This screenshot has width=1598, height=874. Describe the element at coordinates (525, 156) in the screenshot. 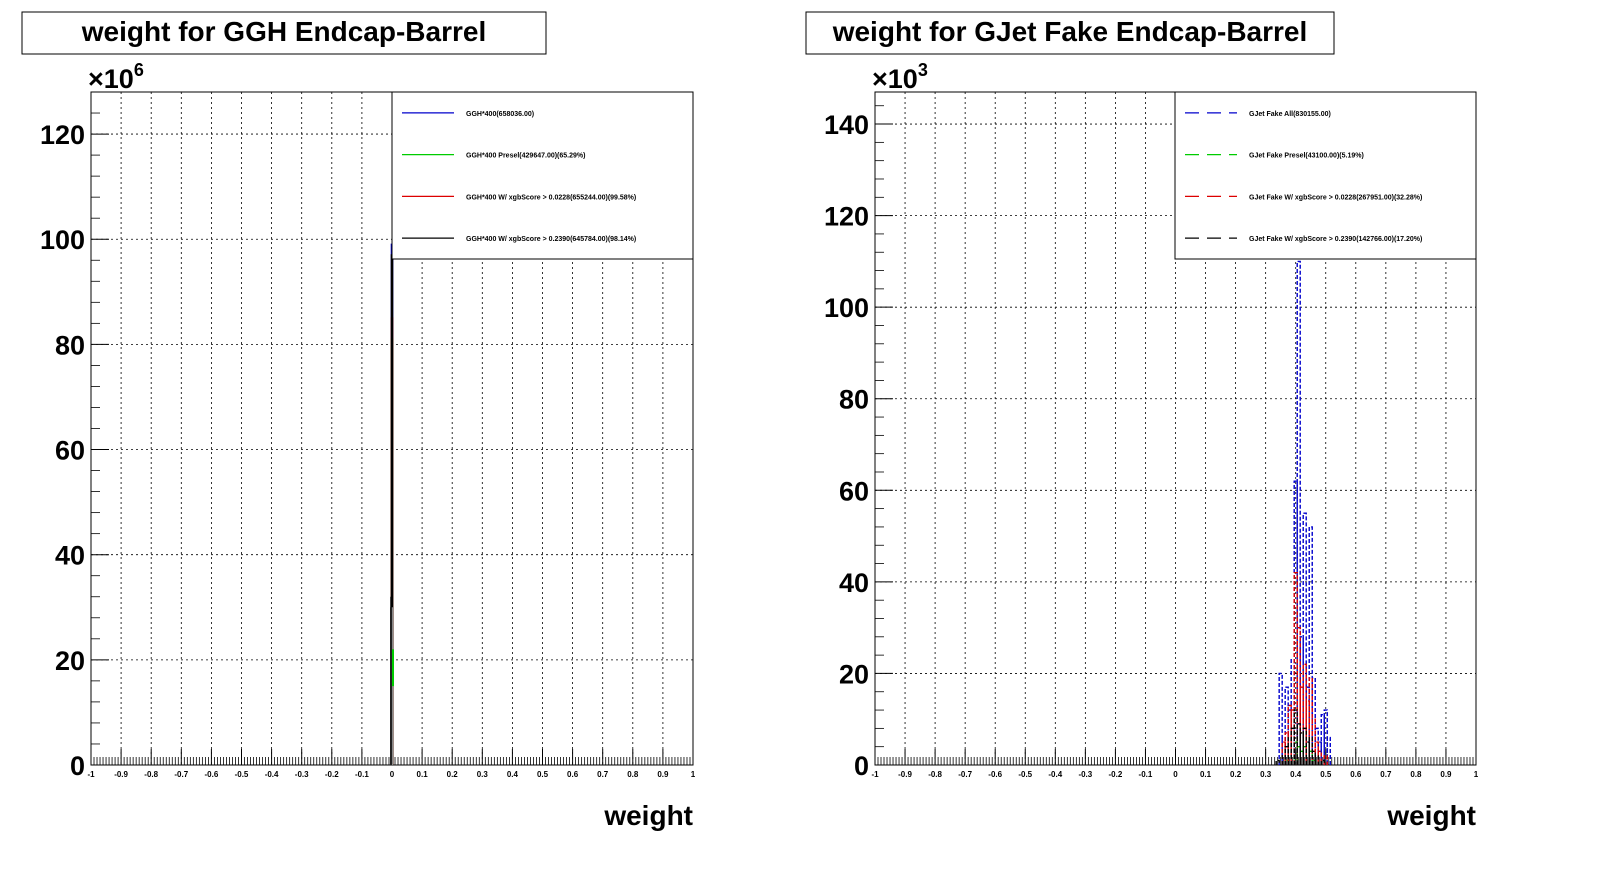

I see `legend-entry: GGH*400 Presel(429647.00)(65.29%)` at that location.